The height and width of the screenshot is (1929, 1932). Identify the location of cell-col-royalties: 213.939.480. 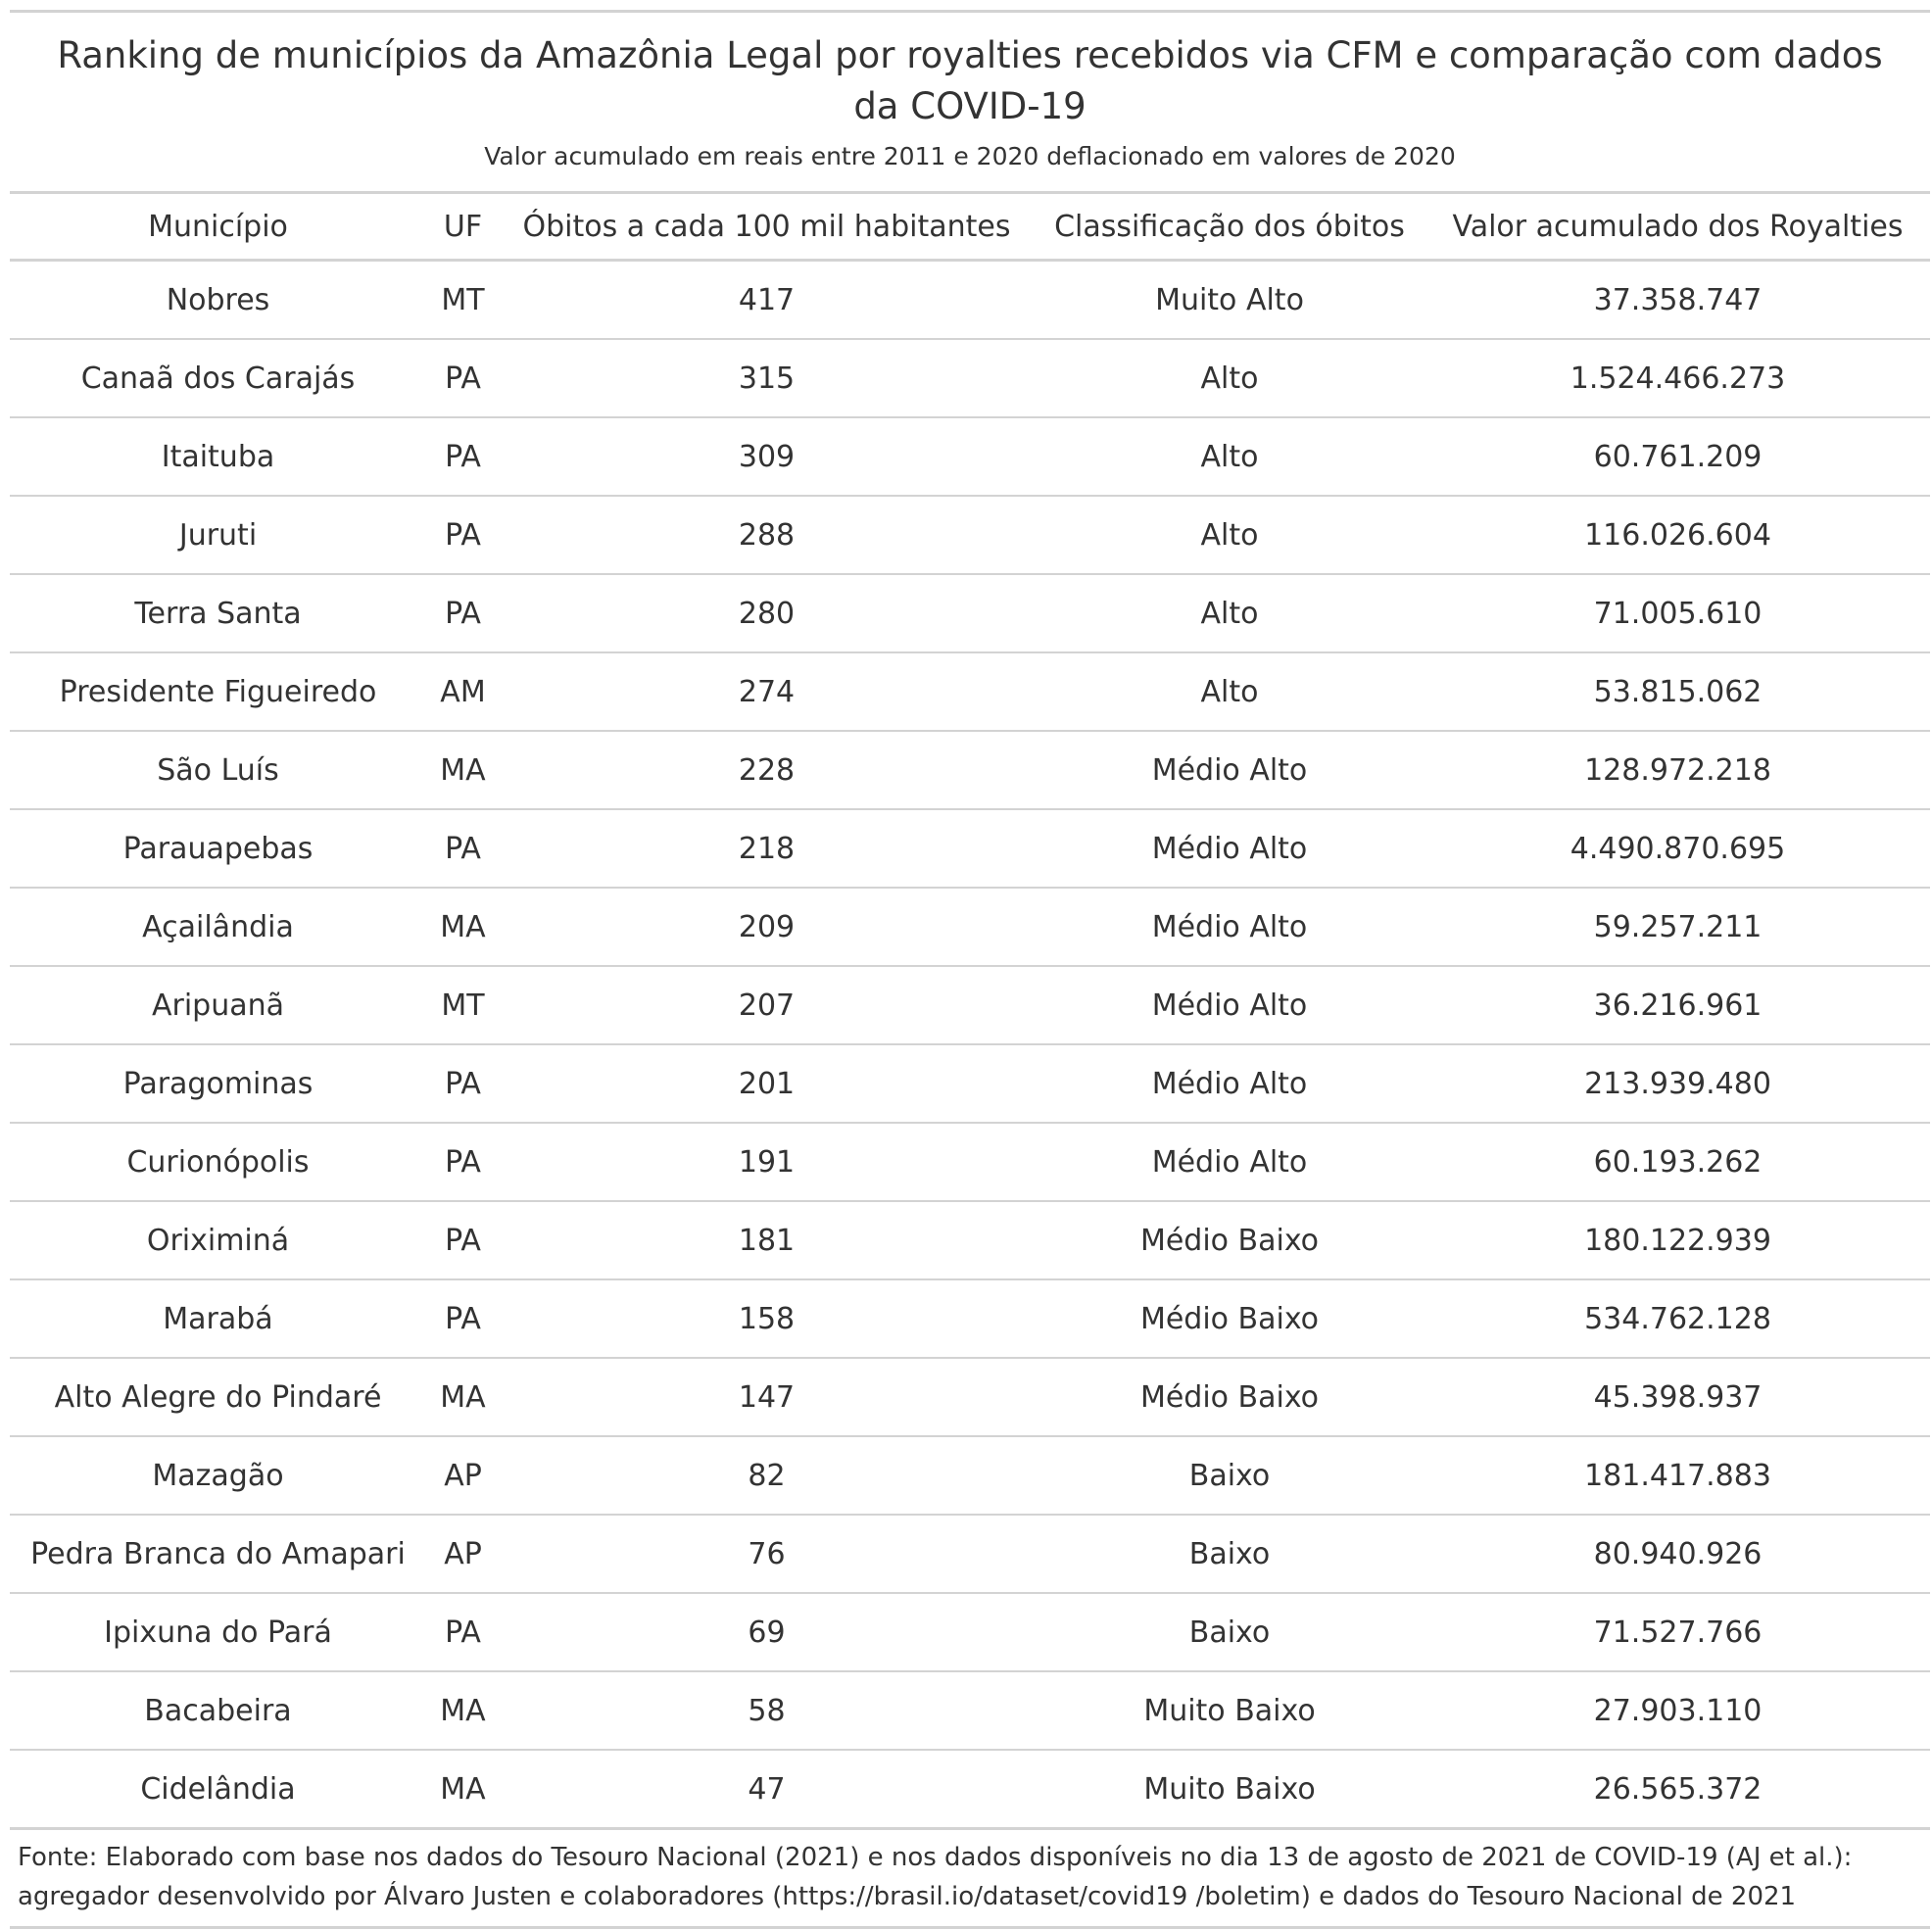
(1677, 1084).